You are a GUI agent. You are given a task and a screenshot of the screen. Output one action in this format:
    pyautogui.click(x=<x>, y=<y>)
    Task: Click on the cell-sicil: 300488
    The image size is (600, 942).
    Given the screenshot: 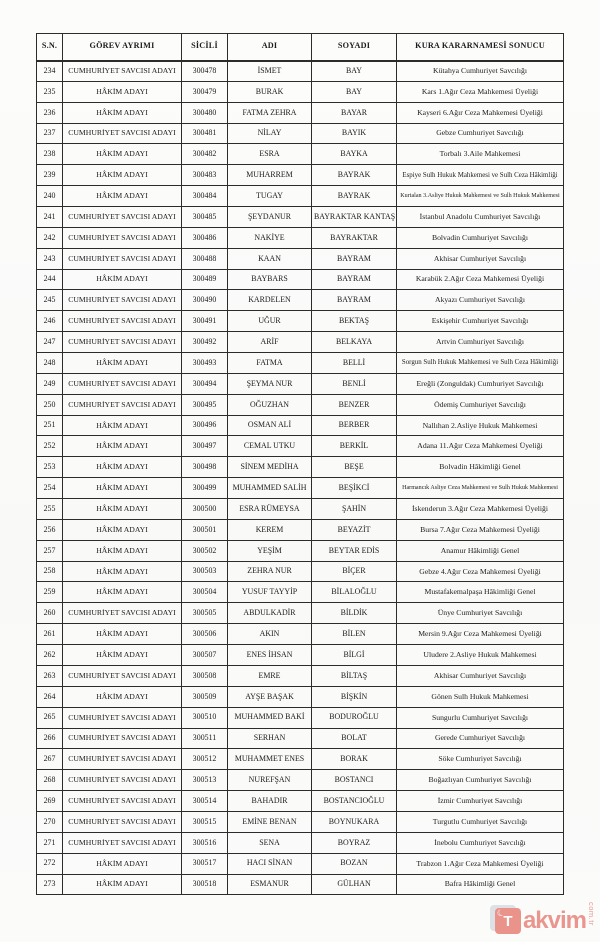 What is the action you would take?
    pyautogui.click(x=204, y=258)
    